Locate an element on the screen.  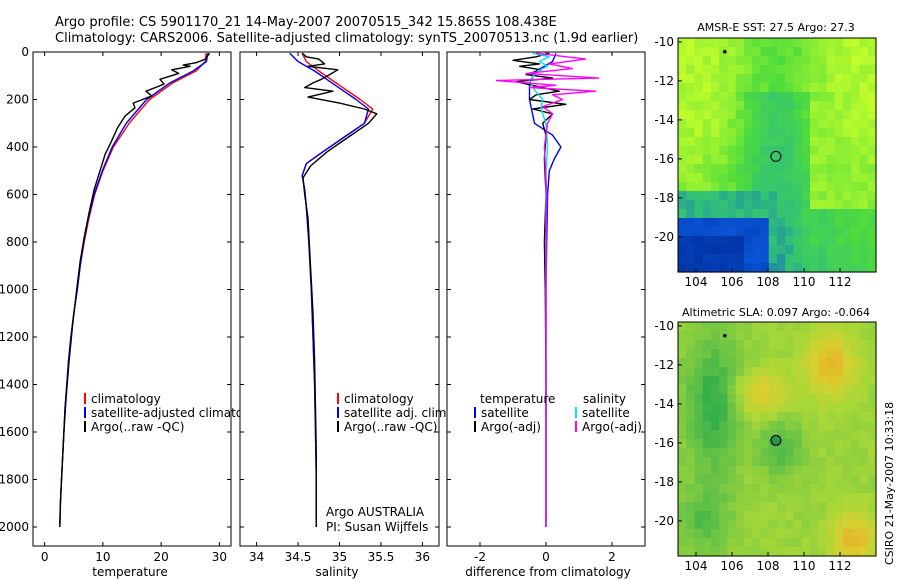
sst-map-xtick-label: 110 is located at coordinates (804, 282).